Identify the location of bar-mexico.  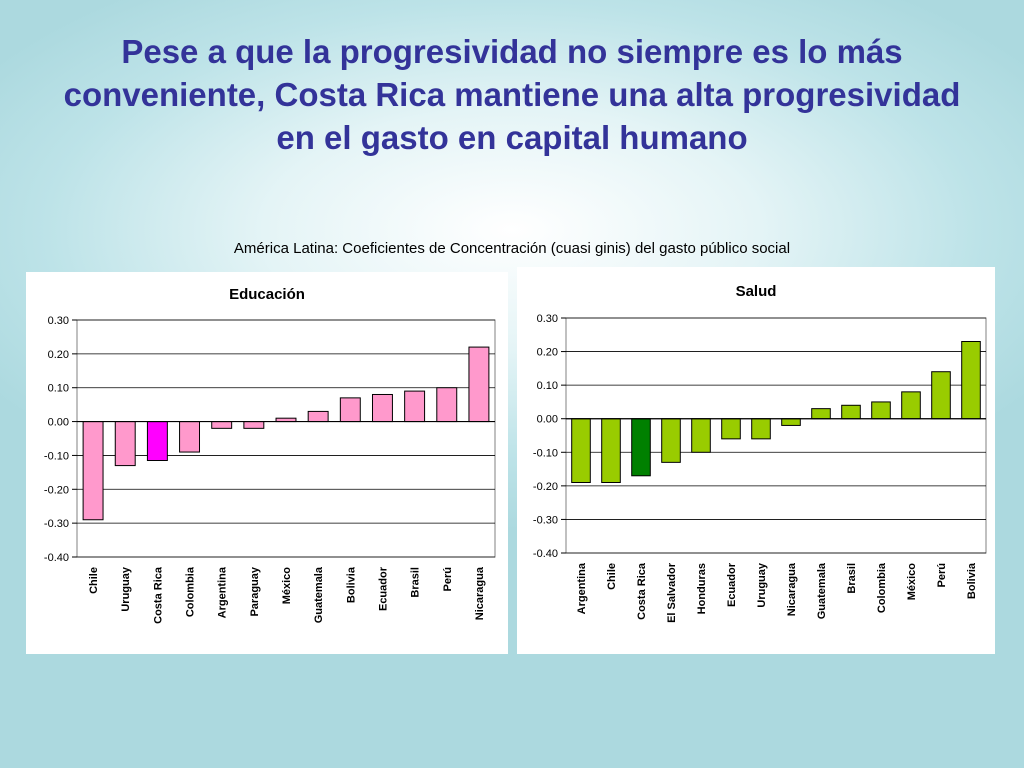
(911, 405).